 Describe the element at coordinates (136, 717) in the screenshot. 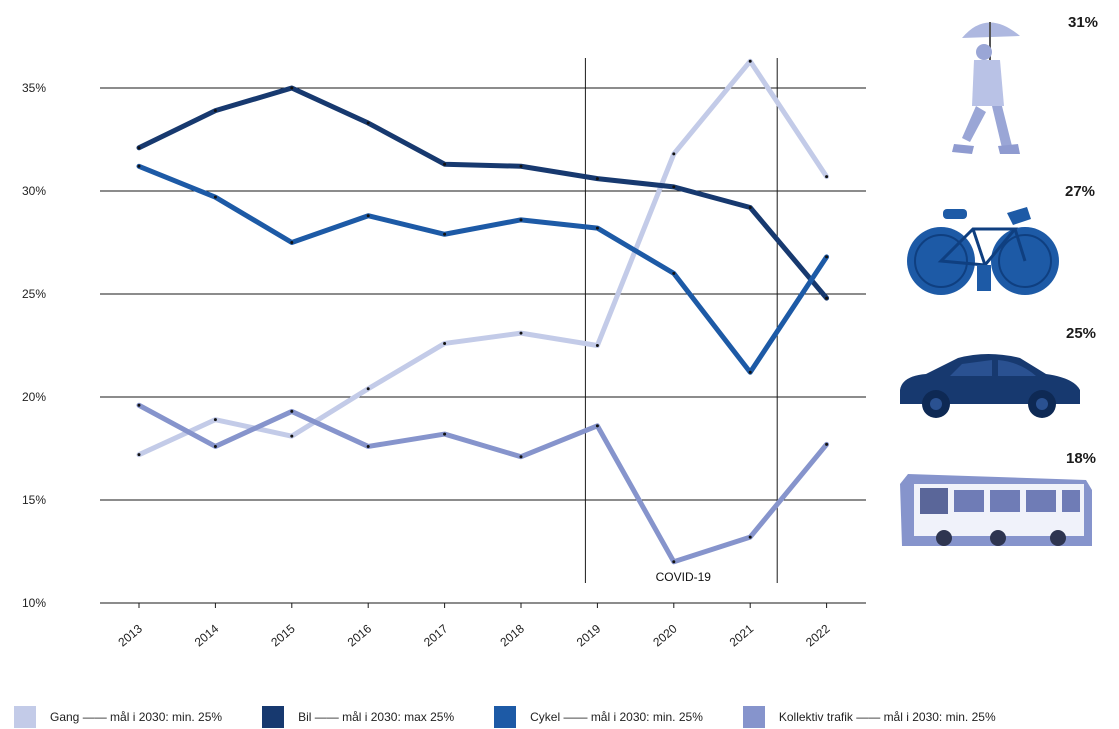

I see `legend-label: Gang —— mål i 2030: min. 25%` at that location.